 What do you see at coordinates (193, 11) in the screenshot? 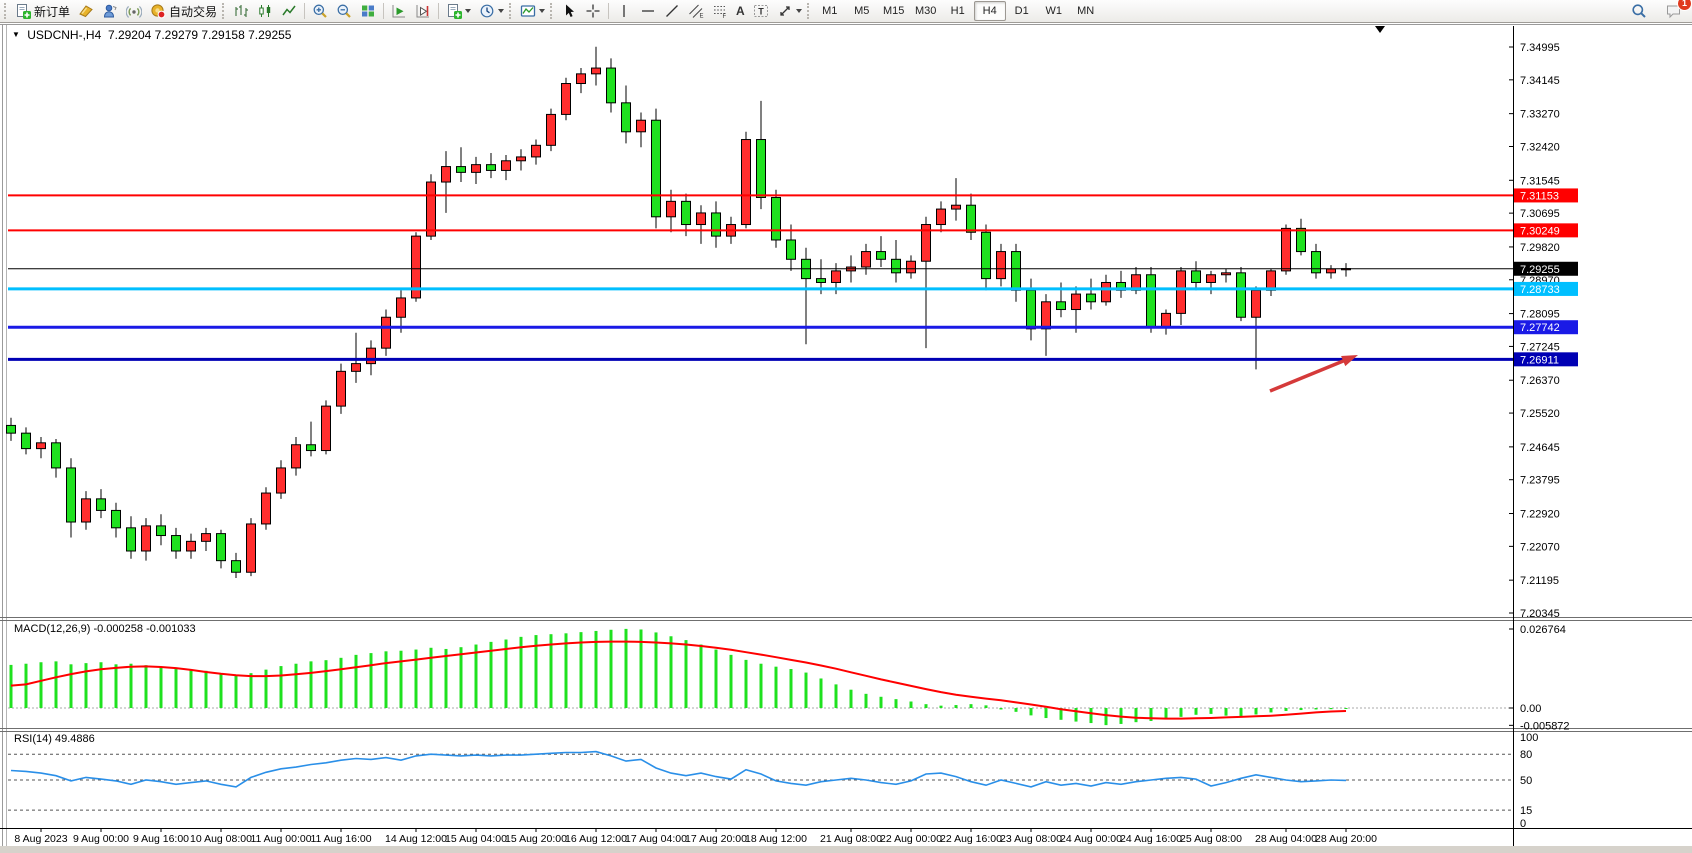
I see `autotrade-label: 自动交易` at bounding box center [193, 11].